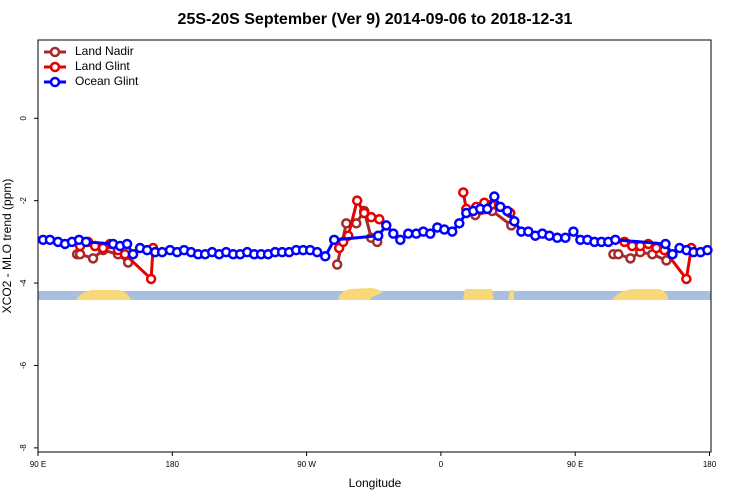 The image size is (750, 500). What do you see at coordinates (23, 118) in the screenshot?
I see `y-tick-label: 0` at bounding box center [23, 118].